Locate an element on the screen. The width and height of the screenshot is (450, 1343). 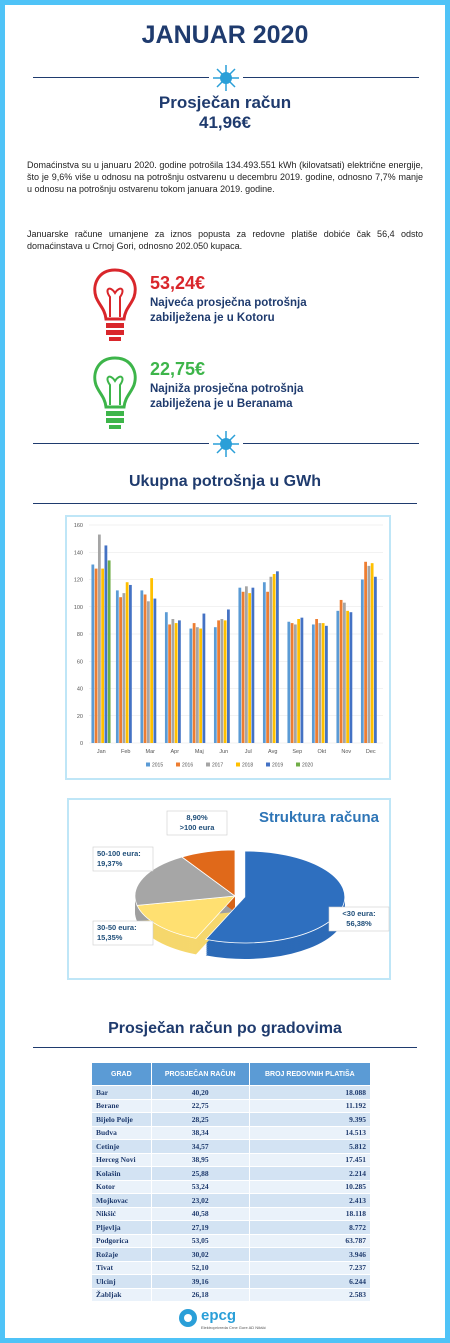
bulb-icon is located at coordinates (115, 392).